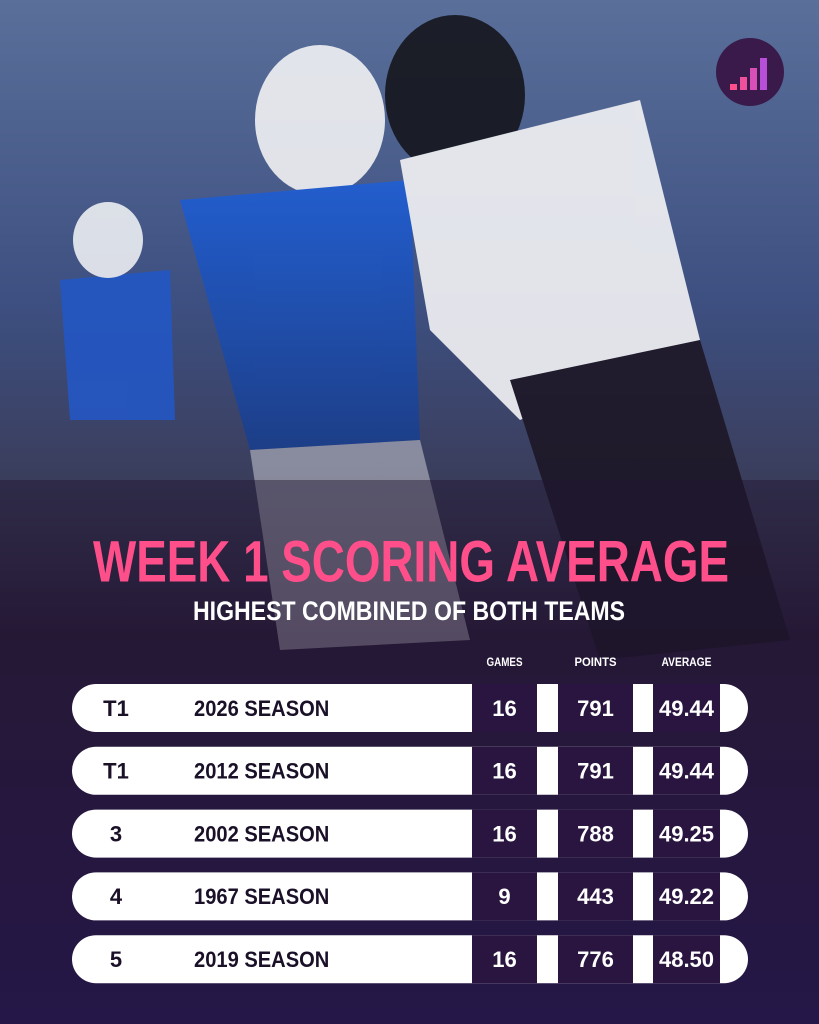 This screenshot has width=819, height=1024. I want to click on average: 48.50, so click(686, 959).